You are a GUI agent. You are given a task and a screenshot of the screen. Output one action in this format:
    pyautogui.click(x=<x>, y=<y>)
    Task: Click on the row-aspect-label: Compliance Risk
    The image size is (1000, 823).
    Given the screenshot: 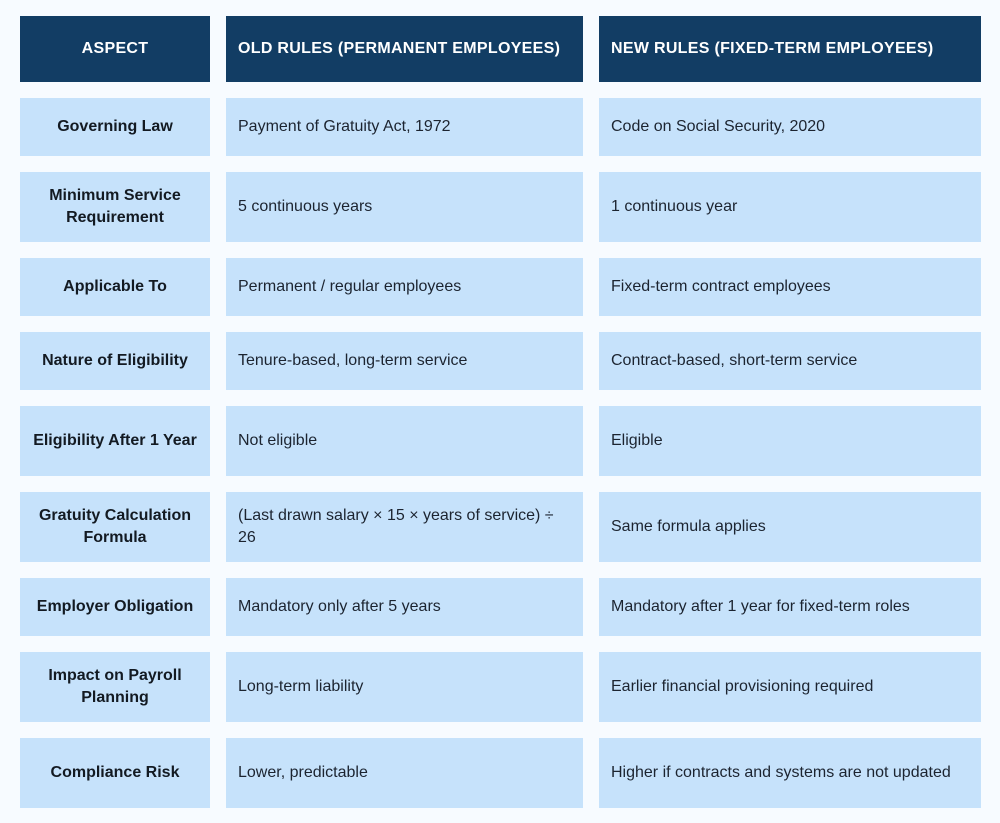 What is the action you would take?
    pyautogui.click(x=115, y=773)
    